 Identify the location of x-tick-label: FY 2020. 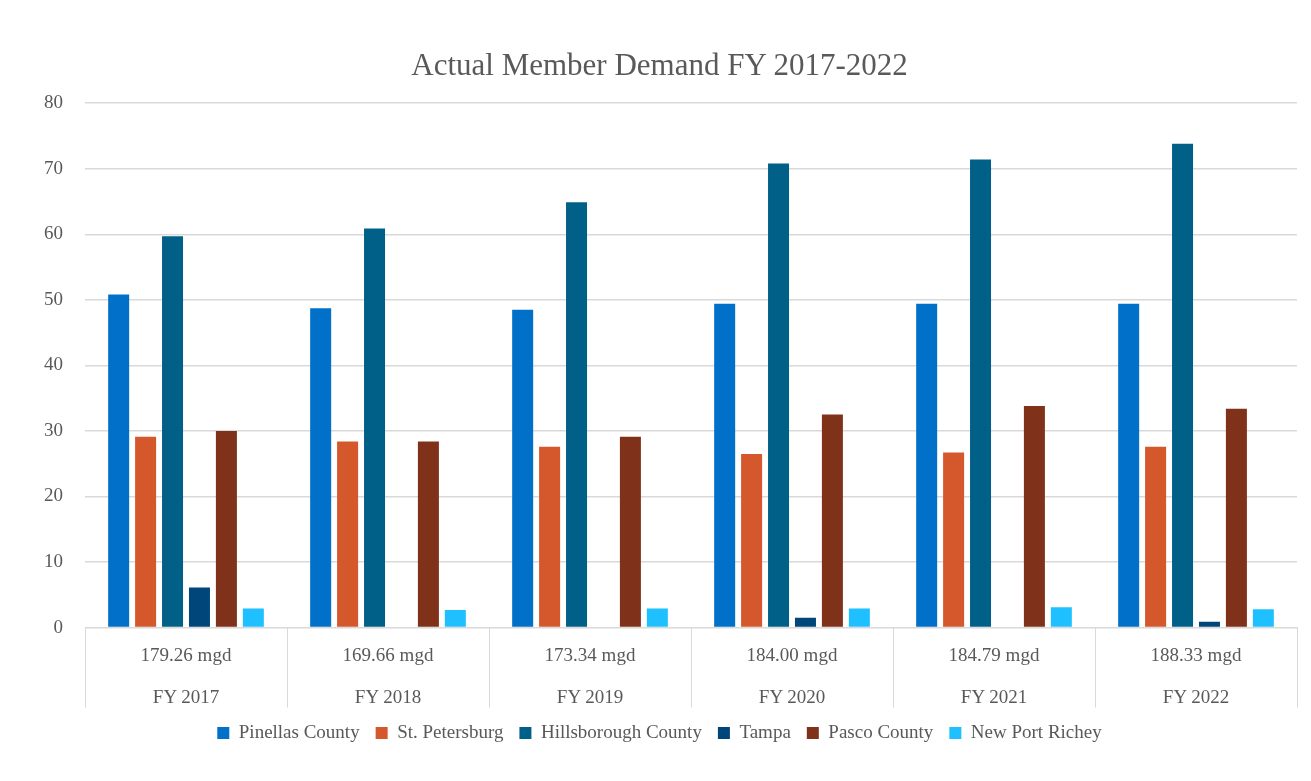
(792, 696).